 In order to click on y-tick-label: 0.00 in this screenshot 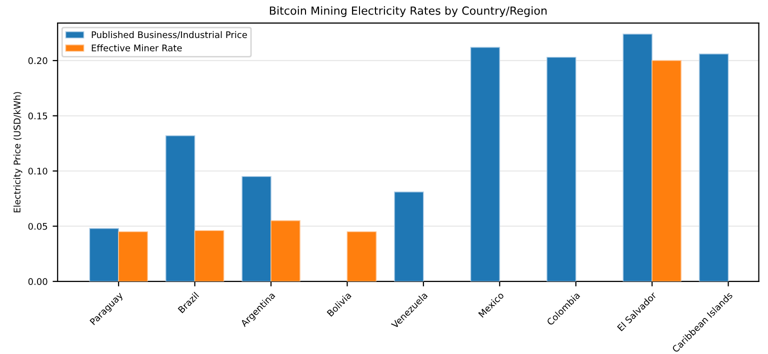, I will do `click(38, 281)`.